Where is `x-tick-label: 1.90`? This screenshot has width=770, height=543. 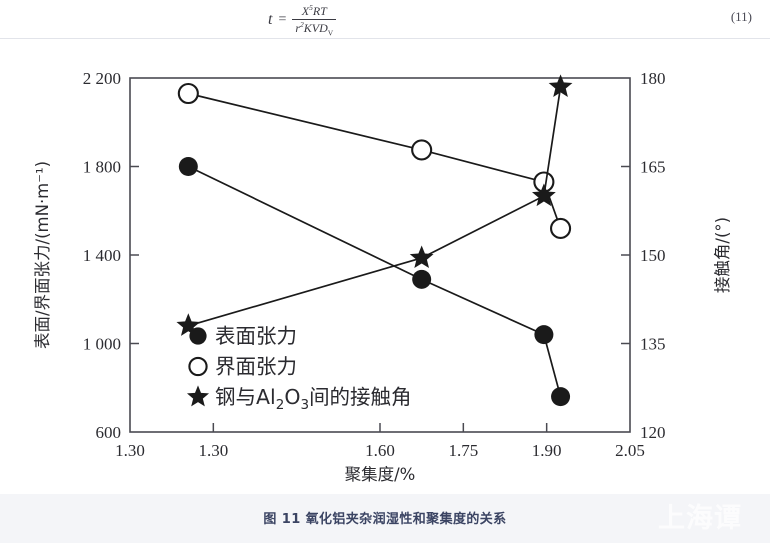
x-tick-label: 1.90 is located at coordinates (547, 450).